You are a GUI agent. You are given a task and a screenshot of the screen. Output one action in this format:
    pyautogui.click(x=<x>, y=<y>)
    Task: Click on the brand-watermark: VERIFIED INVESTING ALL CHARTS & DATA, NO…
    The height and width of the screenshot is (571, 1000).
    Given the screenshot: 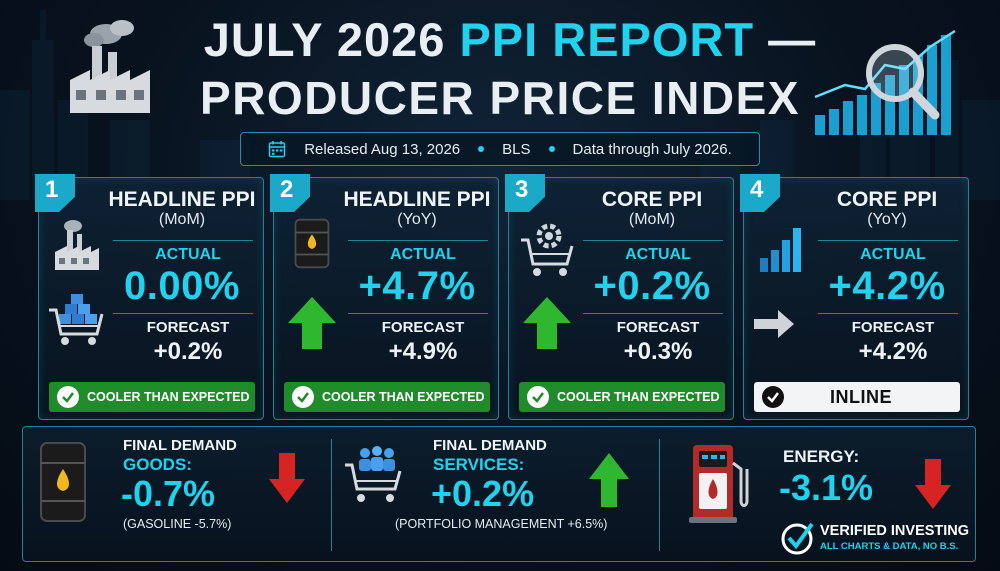 What is the action you would take?
    pyautogui.click(x=880, y=540)
    